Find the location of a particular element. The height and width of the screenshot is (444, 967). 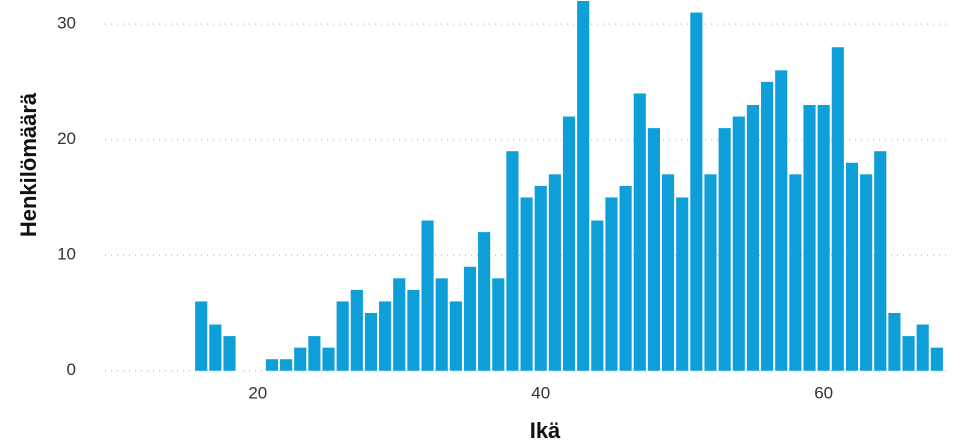

x-axis-label: Ikä is located at coordinates (545, 430).